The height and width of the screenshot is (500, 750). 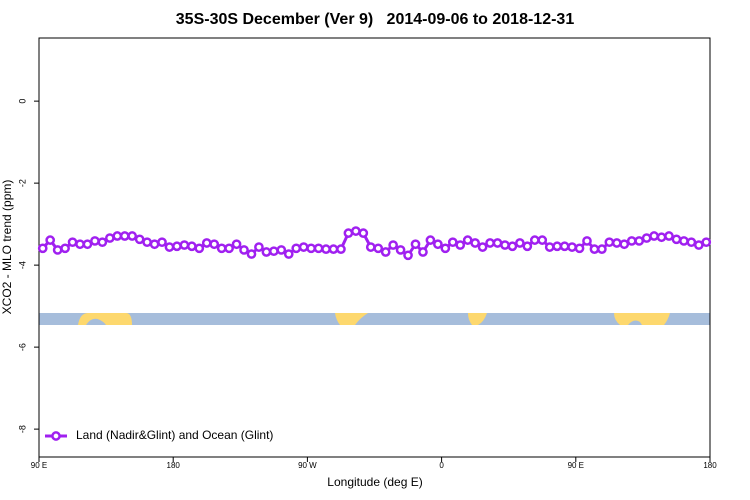 I want to click on x-tick-label: 0, so click(x=441, y=465).